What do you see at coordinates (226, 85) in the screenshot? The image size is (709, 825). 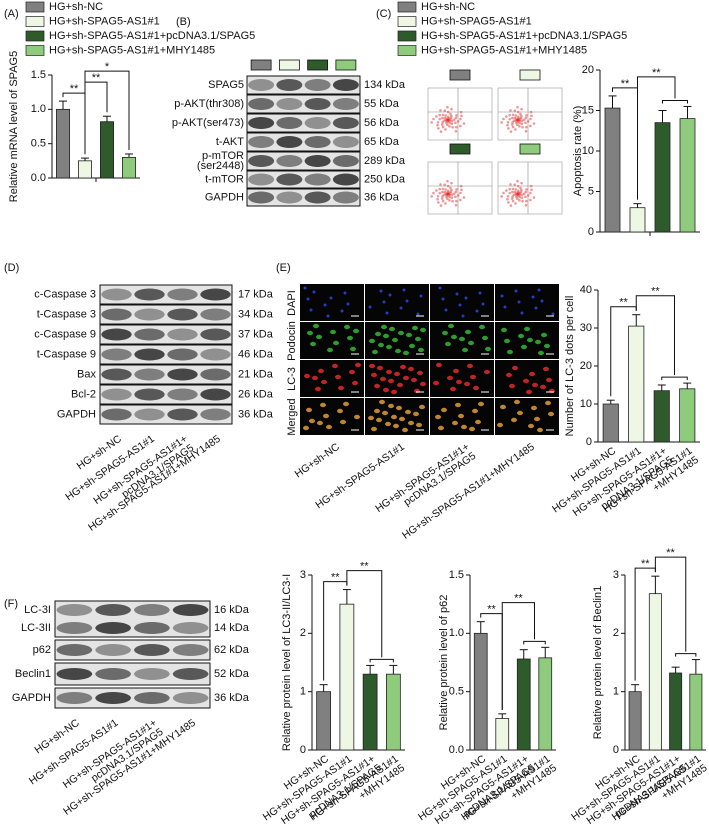 I see `blot-label: SPAG5` at bounding box center [226, 85].